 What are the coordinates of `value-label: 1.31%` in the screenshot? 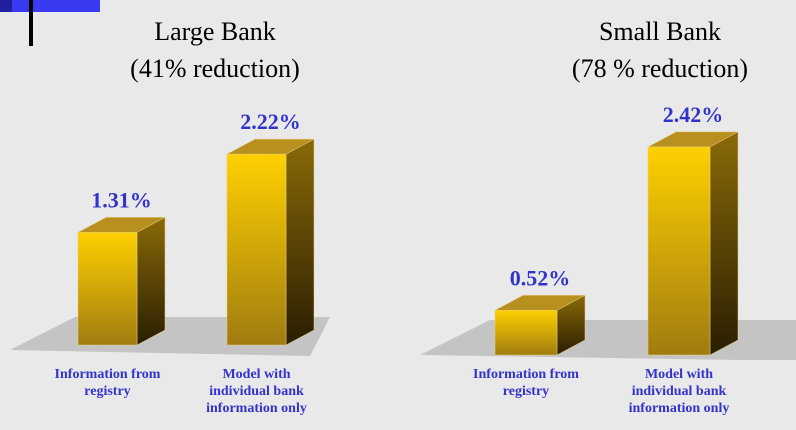 It's located at (121, 199).